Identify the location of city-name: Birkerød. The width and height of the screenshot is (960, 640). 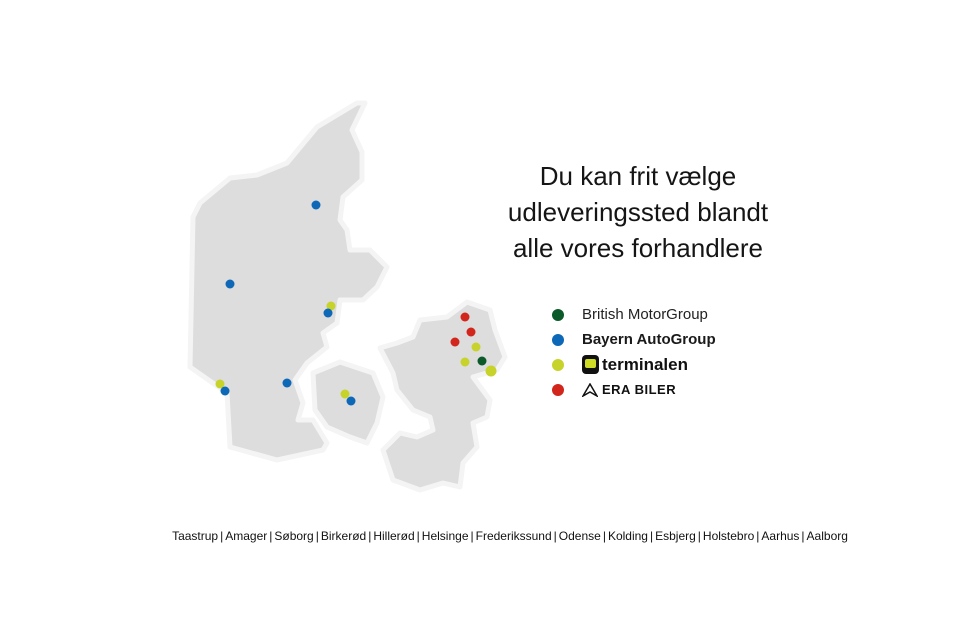
(343, 536).